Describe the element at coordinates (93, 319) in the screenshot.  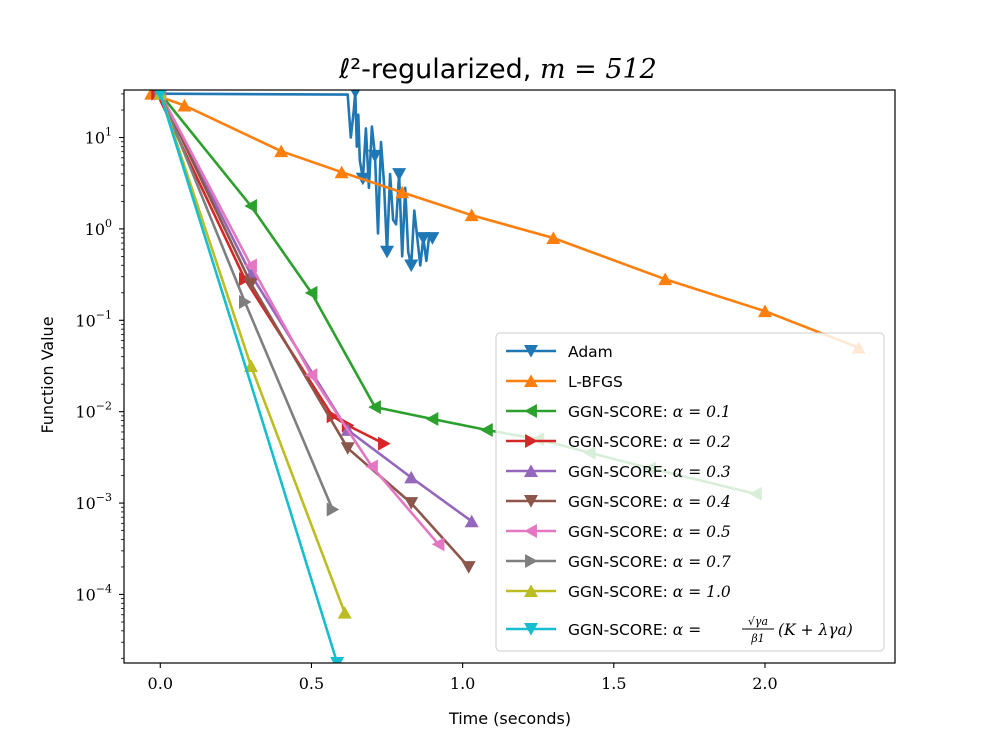
I see `y-tick-label: 10⁻¹` at that location.